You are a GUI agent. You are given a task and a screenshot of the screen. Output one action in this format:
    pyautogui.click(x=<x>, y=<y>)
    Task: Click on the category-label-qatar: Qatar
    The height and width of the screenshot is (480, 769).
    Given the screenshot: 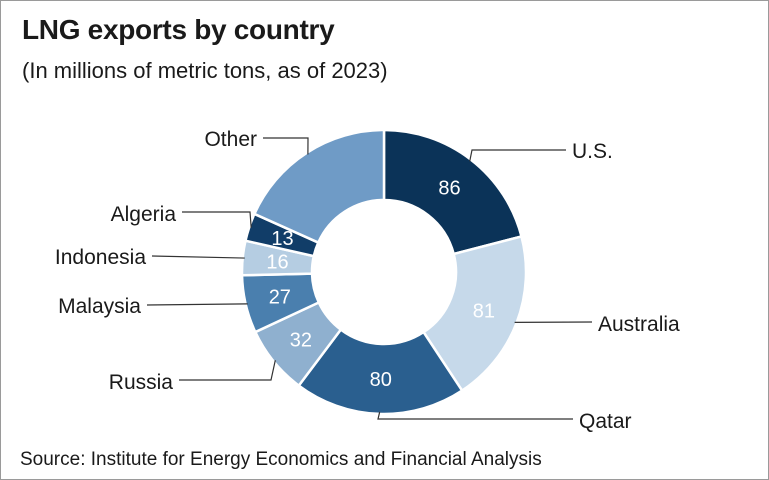 What is the action you would take?
    pyautogui.click(x=605, y=421)
    